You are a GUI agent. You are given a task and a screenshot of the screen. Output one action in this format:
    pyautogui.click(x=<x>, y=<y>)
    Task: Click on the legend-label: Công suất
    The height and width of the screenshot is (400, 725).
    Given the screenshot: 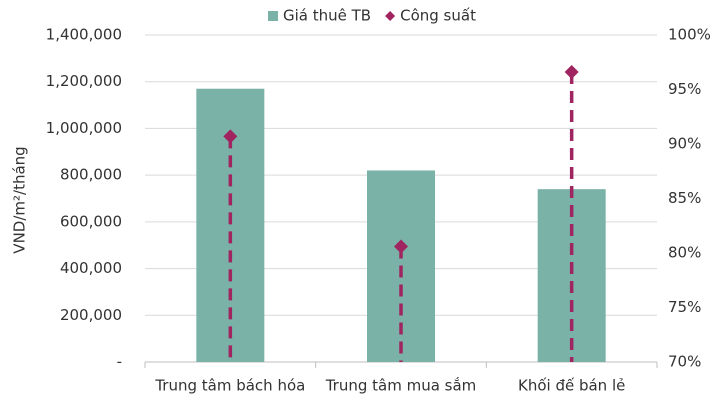 What is the action you would take?
    pyautogui.click(x=438, y=16)
    